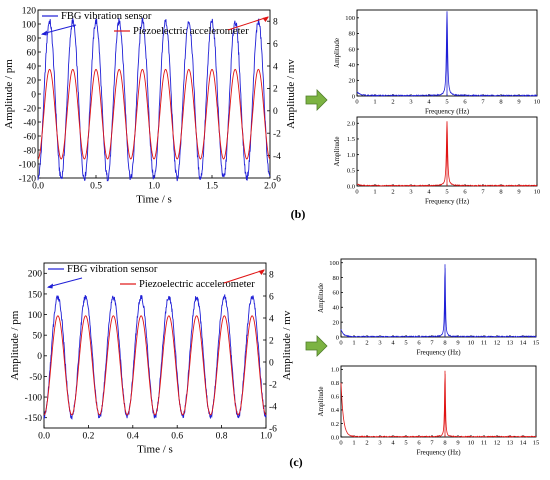  I want to click on y2-tick-label: -4, so click(277, 157).